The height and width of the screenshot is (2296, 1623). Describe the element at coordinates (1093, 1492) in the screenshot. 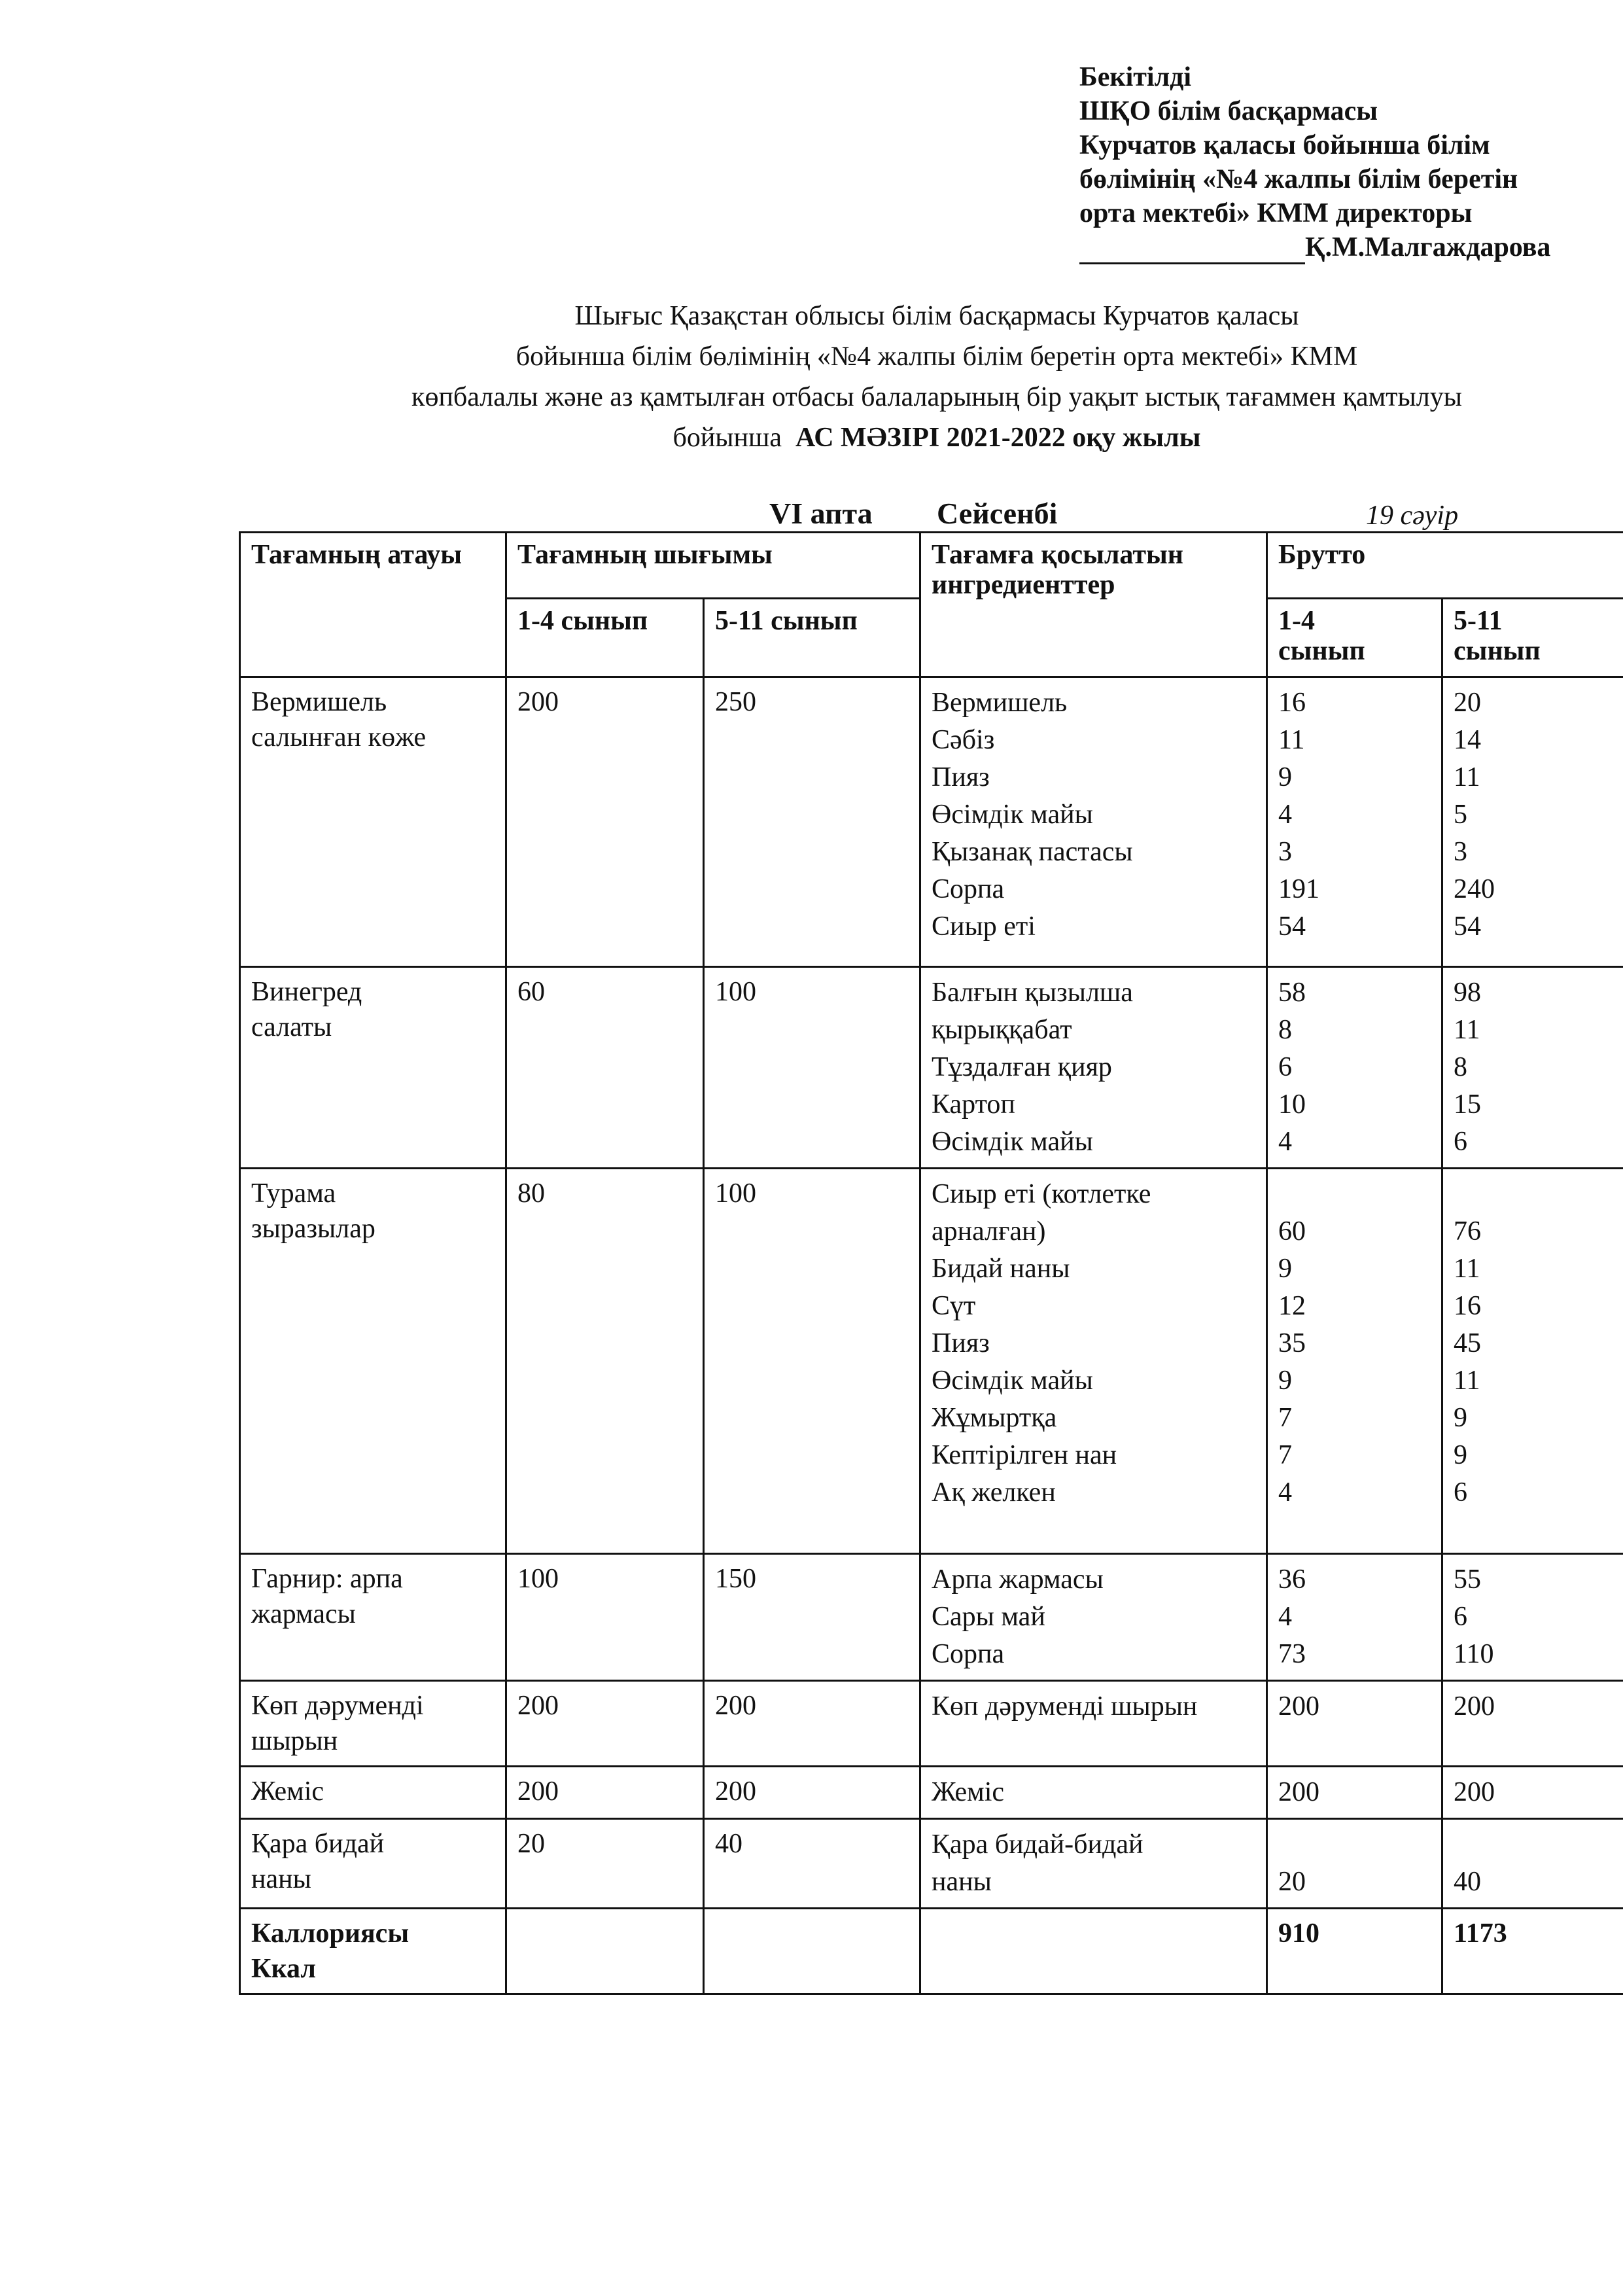

I see `ingredient: Ақ желкен` at that location.